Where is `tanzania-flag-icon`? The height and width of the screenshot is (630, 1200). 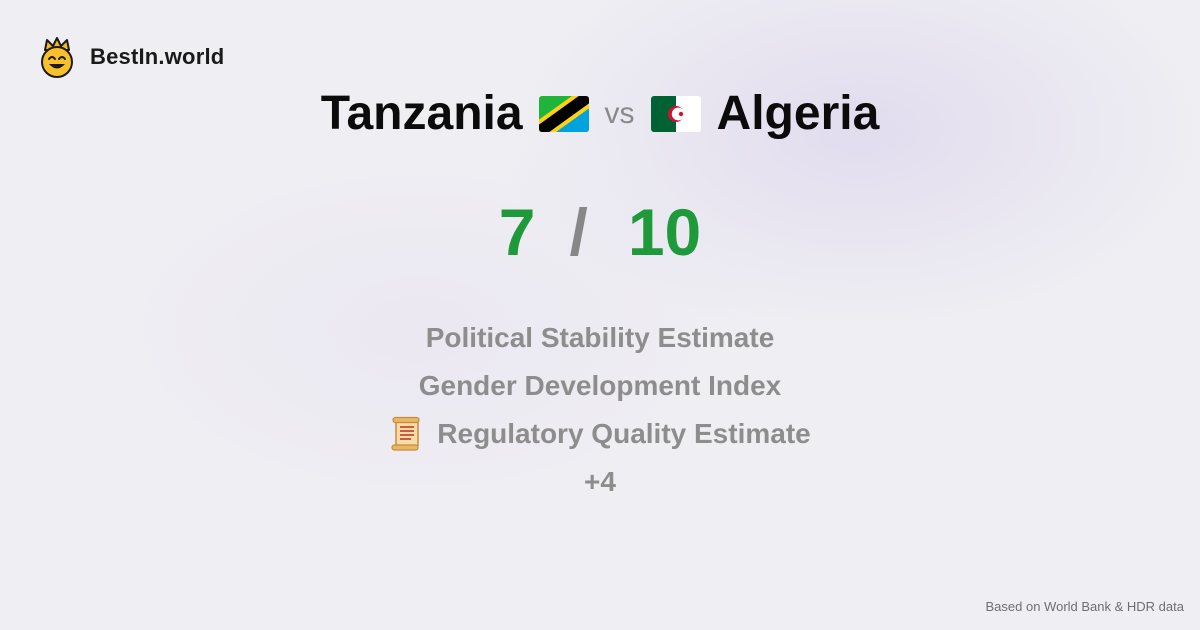
tanzania-flag-icon is located at coordinates (563, 113).